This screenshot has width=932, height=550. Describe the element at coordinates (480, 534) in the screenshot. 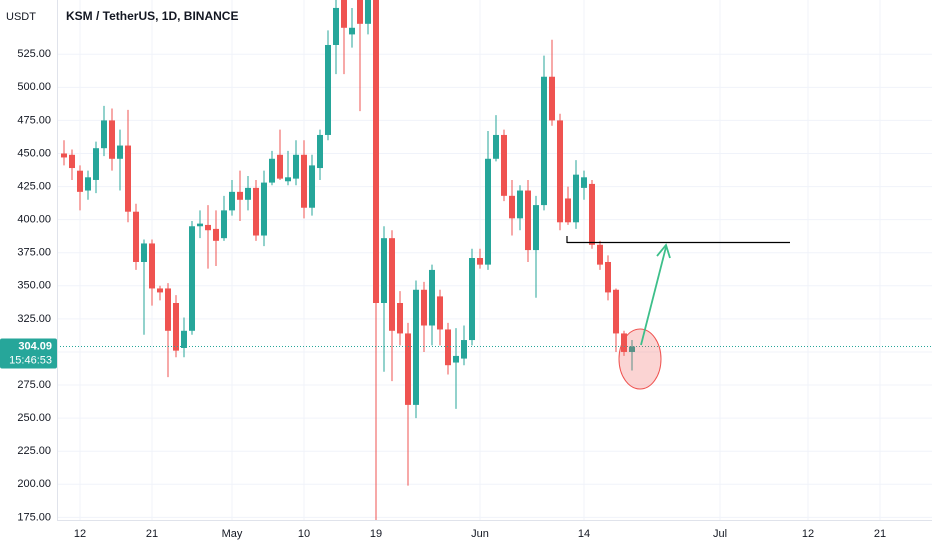

I see `x-tick-label: Jun` at that location.